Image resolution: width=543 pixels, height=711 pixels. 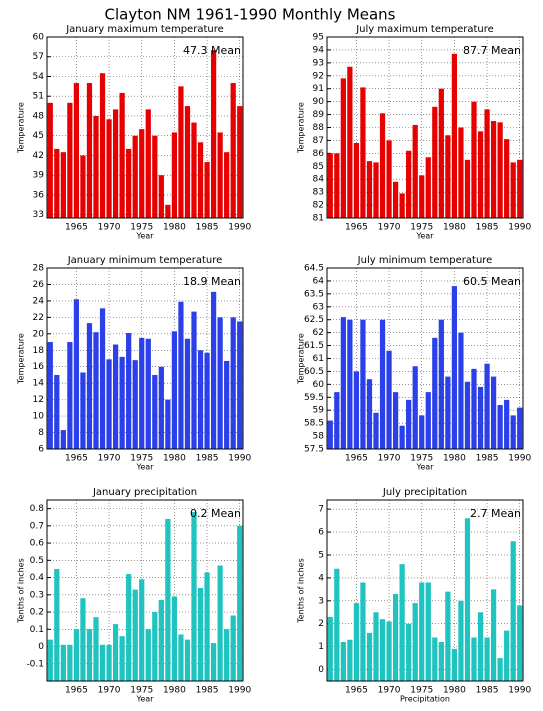 What do you see at coordinates (318, 141) in the screenshot?
I see `y-tick-label: 87` at bounding box center [318, 141].